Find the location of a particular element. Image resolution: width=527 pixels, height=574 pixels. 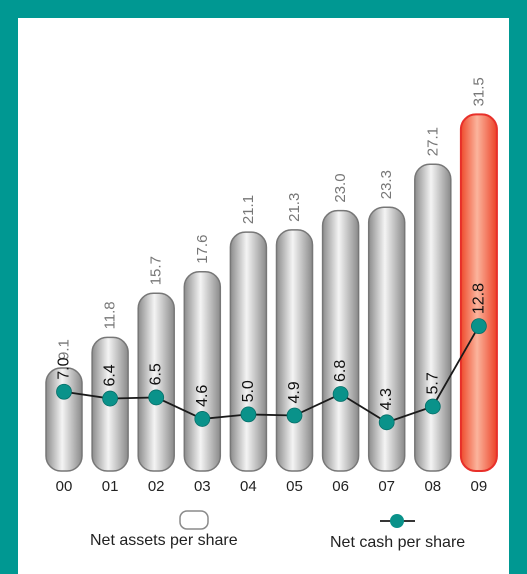

net-cash-value-label-00: 7.0 is located at coordinates (64, 368).